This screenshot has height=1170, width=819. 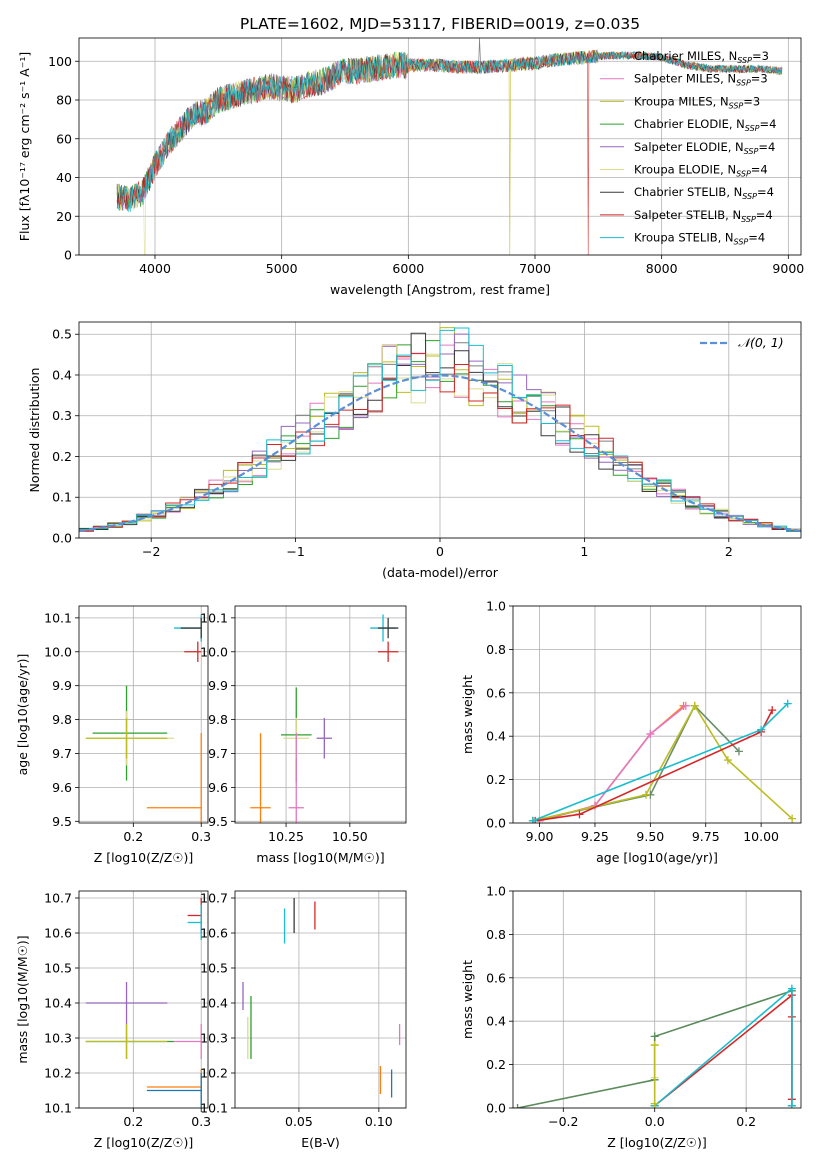 I want to click on legend-label-text: Chabrier MILES, N, so click(x=685, y=56).